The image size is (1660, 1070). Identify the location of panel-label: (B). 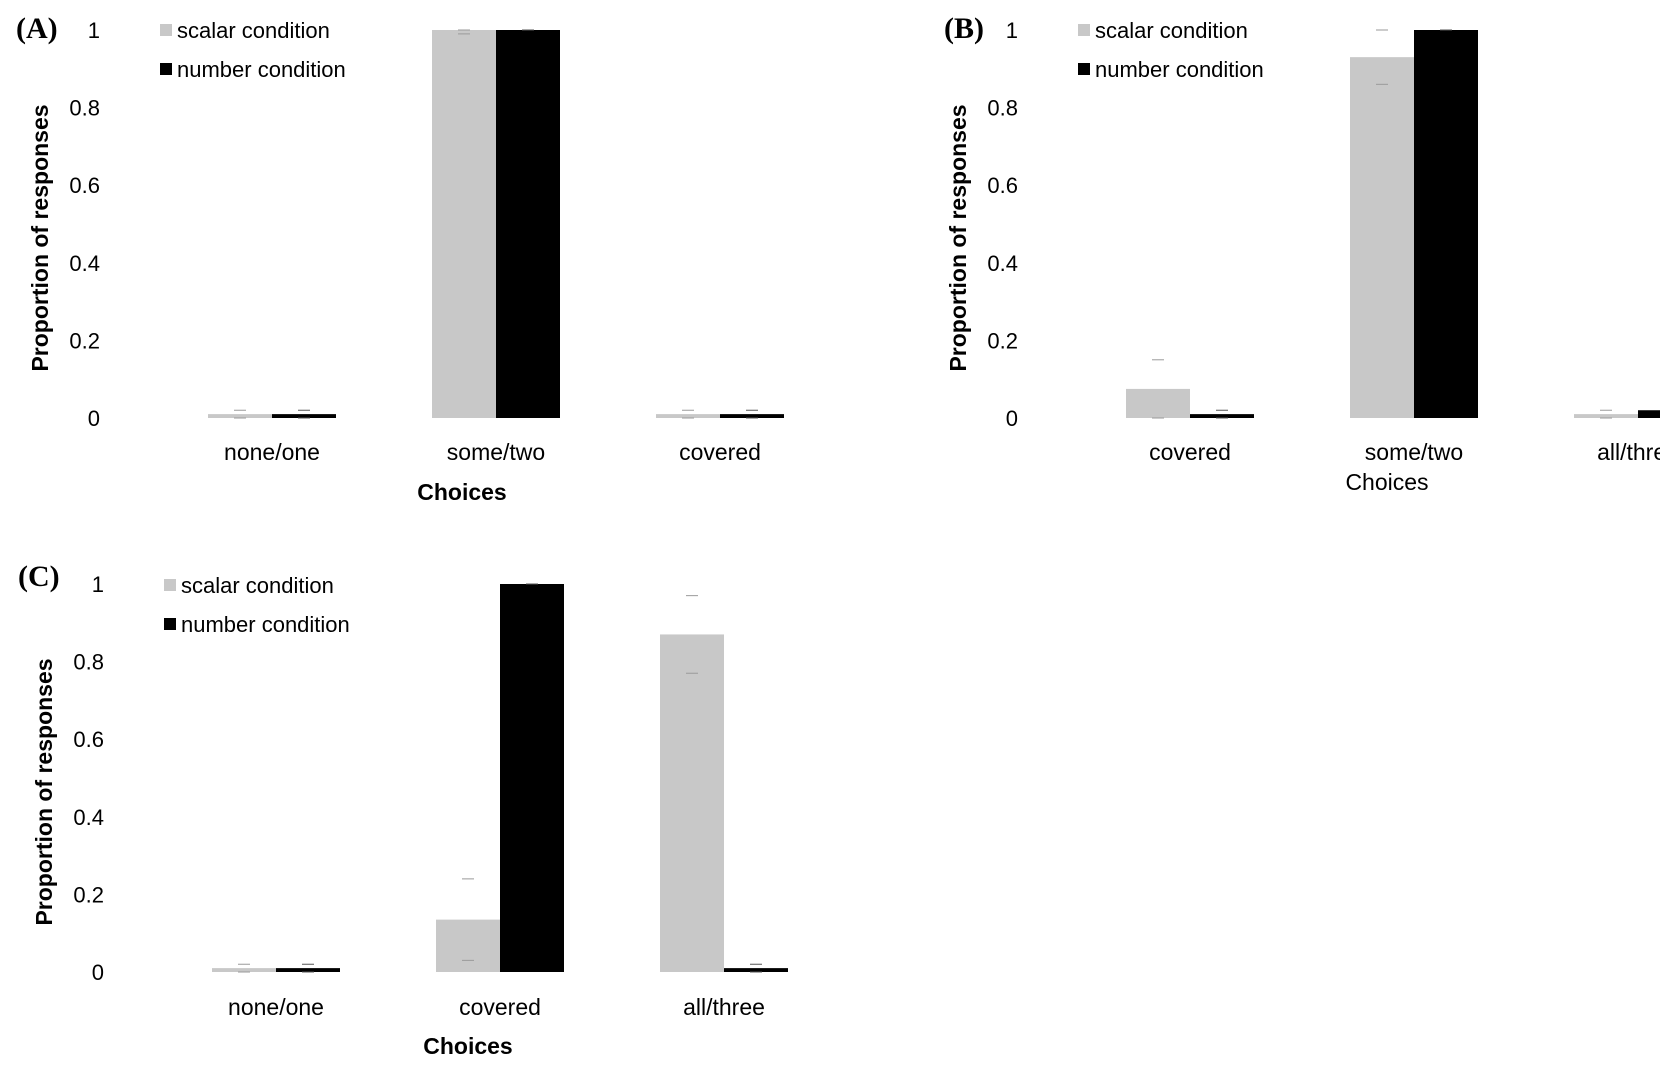
(964, 28).